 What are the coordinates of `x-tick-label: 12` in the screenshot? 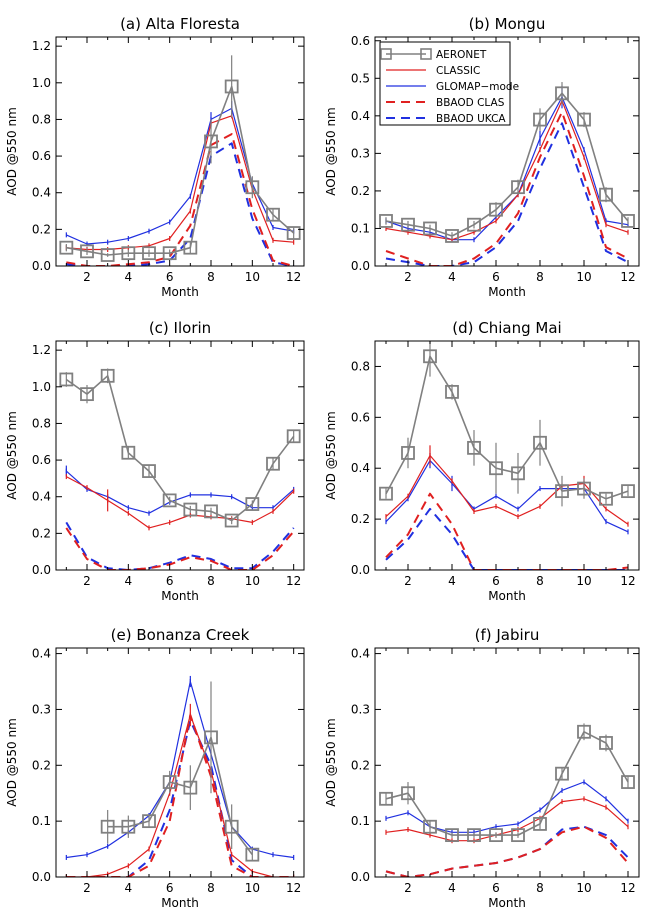 It's located at (627, 277).